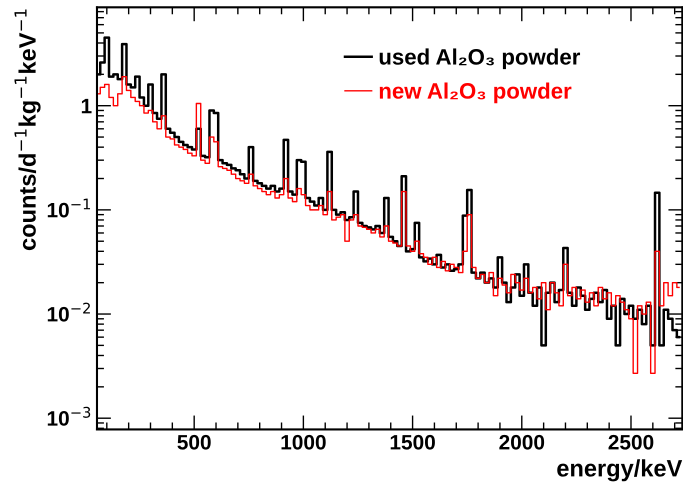 This screenshot has width=683, height=488. What do you see at coordinates (304, 442) in the screenshot?
I see `x-tick-label: 1000` at bounding box center [304, 442].